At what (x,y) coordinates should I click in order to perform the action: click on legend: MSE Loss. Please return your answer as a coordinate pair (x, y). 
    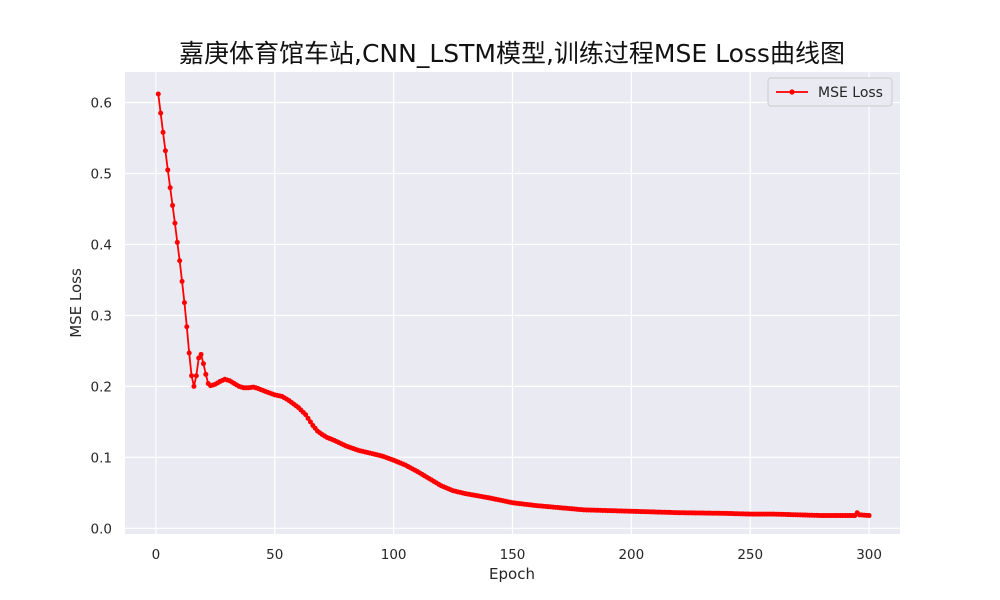
    Looking at the image, I should click on (830, 92).